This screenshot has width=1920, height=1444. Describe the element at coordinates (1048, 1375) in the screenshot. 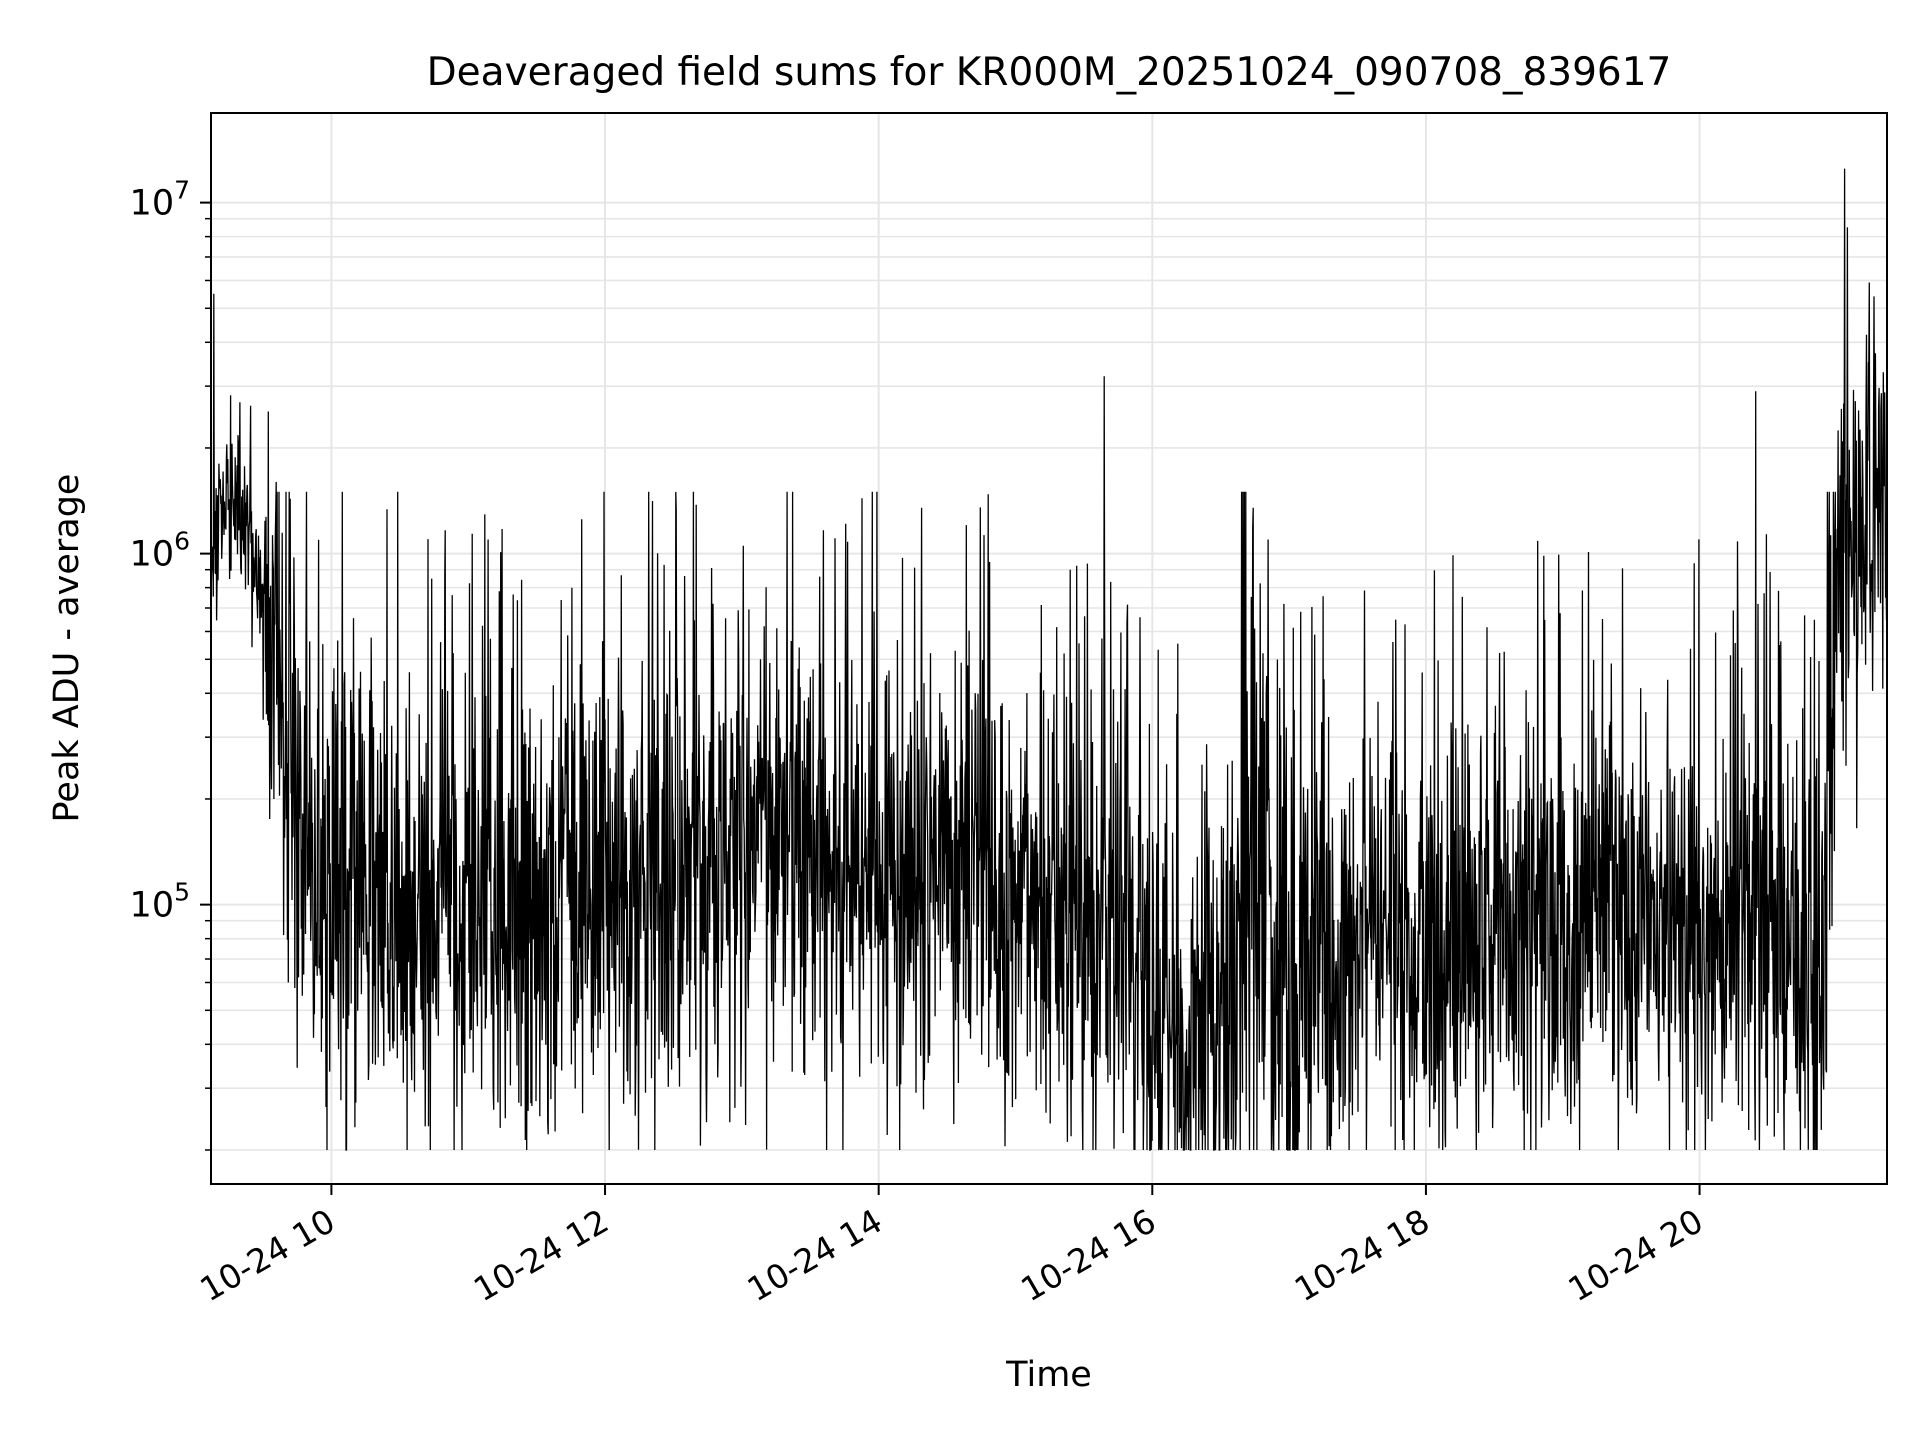

I see `x-axis-label: Time` at that location.